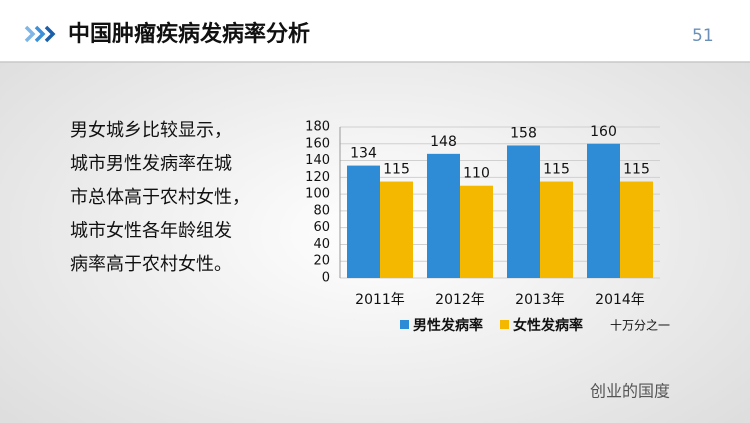  Describe the element at coordinates (321, 261) in the screenshot. I see `y-tick-label: 20` at that location.